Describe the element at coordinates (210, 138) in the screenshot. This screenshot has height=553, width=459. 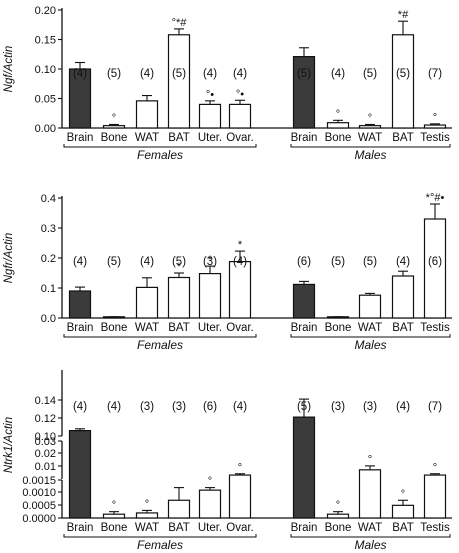
I see `x-category-label: Uter.` at that location.